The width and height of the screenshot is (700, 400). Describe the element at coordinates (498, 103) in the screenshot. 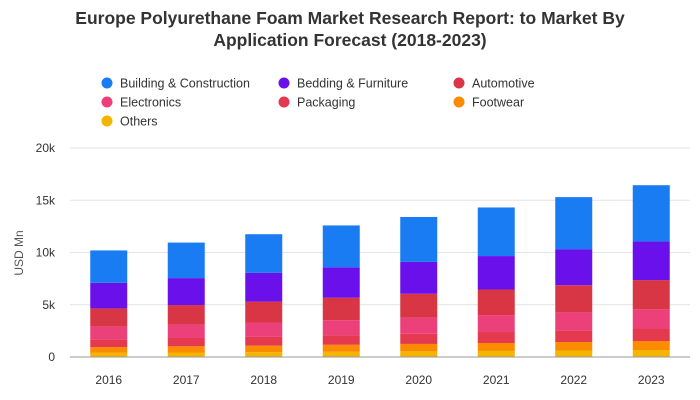

I see `legend-label: Footwear` at that location.